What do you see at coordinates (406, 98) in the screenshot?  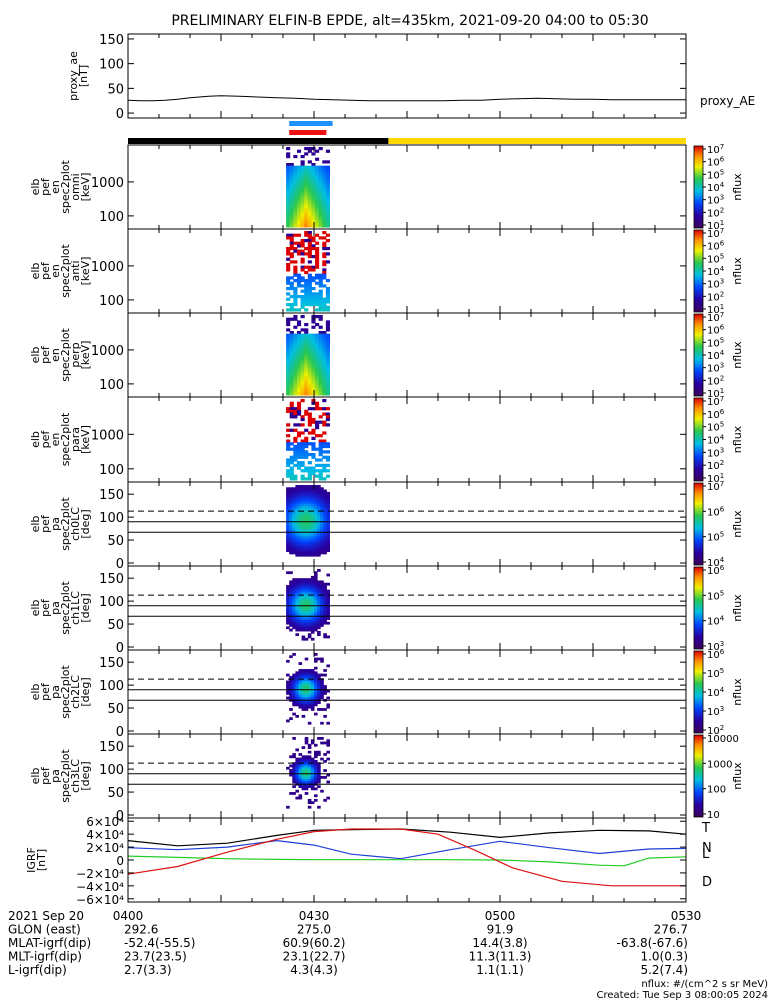 I see `proxy-ae-line` at bounding box center [406, 98].